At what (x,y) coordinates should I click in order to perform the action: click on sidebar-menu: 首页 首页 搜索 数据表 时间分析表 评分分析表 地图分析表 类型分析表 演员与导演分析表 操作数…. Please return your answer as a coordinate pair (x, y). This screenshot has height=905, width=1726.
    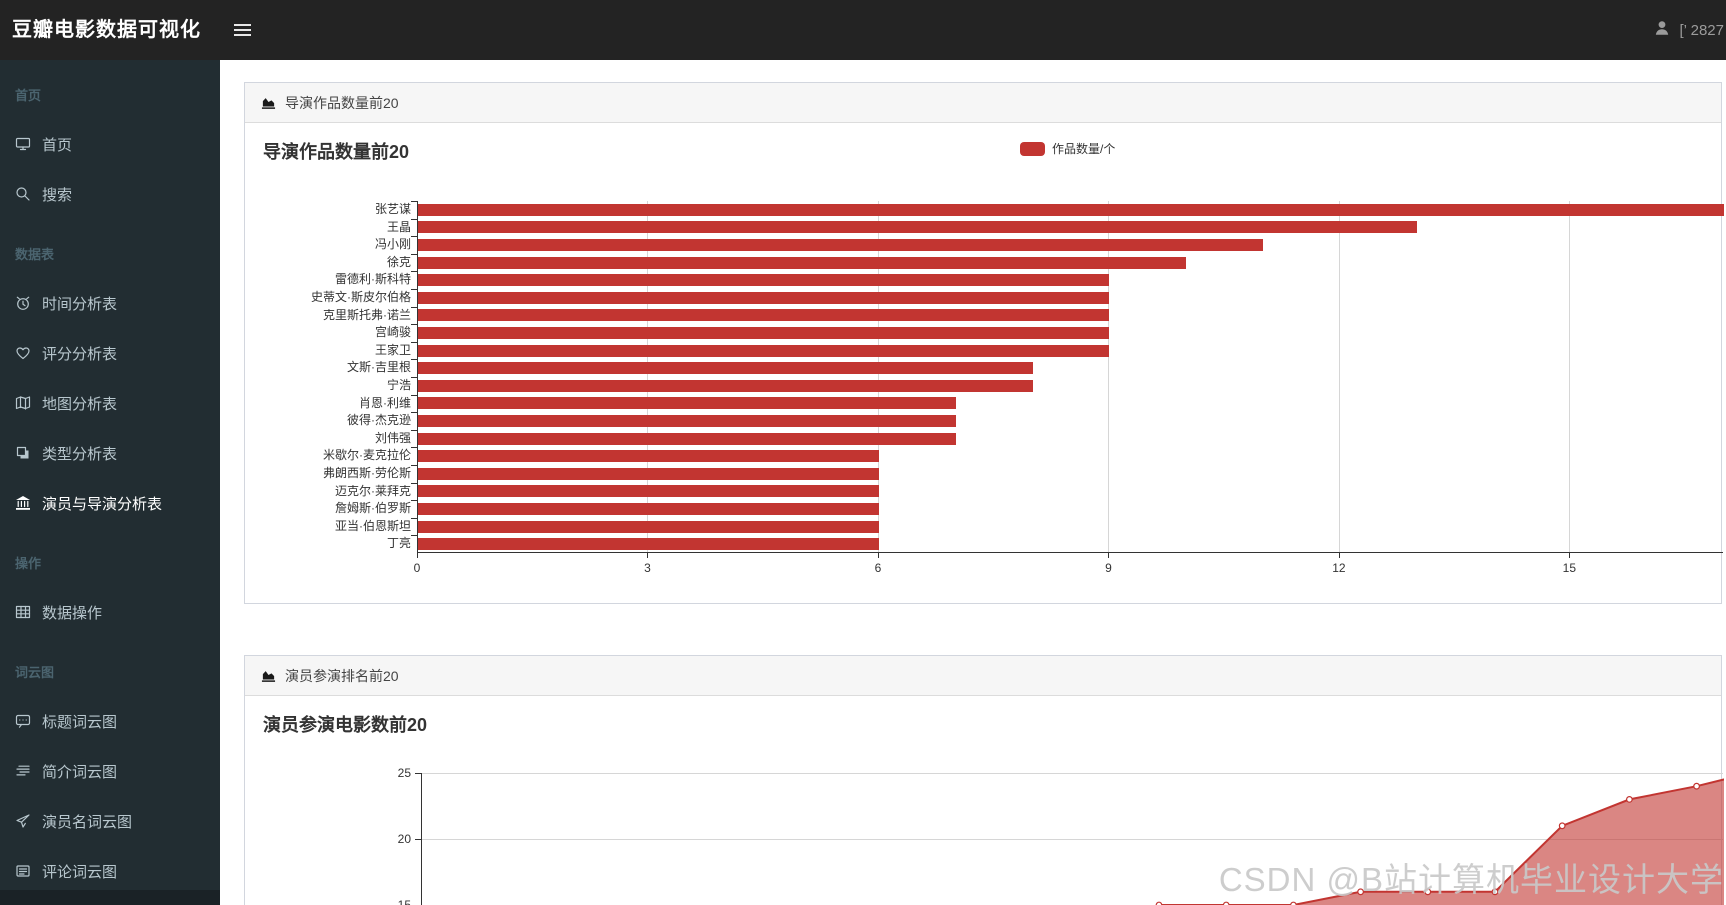
    Looking at the image, I should click on (110, 478).